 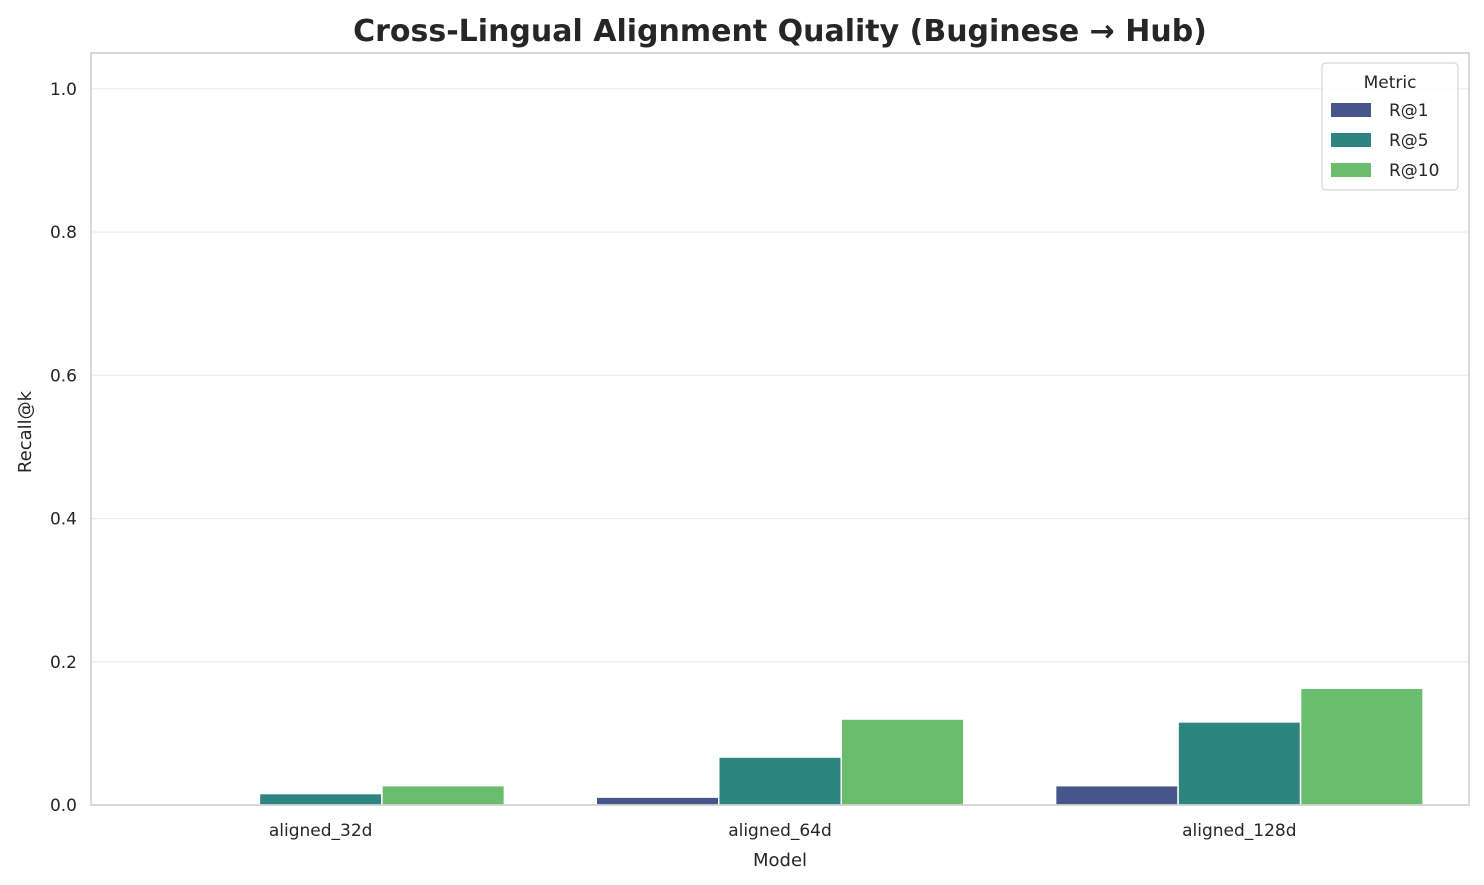 What do you see at coordinates (780, 781) in the screenshot?
I see `bar-aligned_64d-R@5` at bounding box center [780, 781].